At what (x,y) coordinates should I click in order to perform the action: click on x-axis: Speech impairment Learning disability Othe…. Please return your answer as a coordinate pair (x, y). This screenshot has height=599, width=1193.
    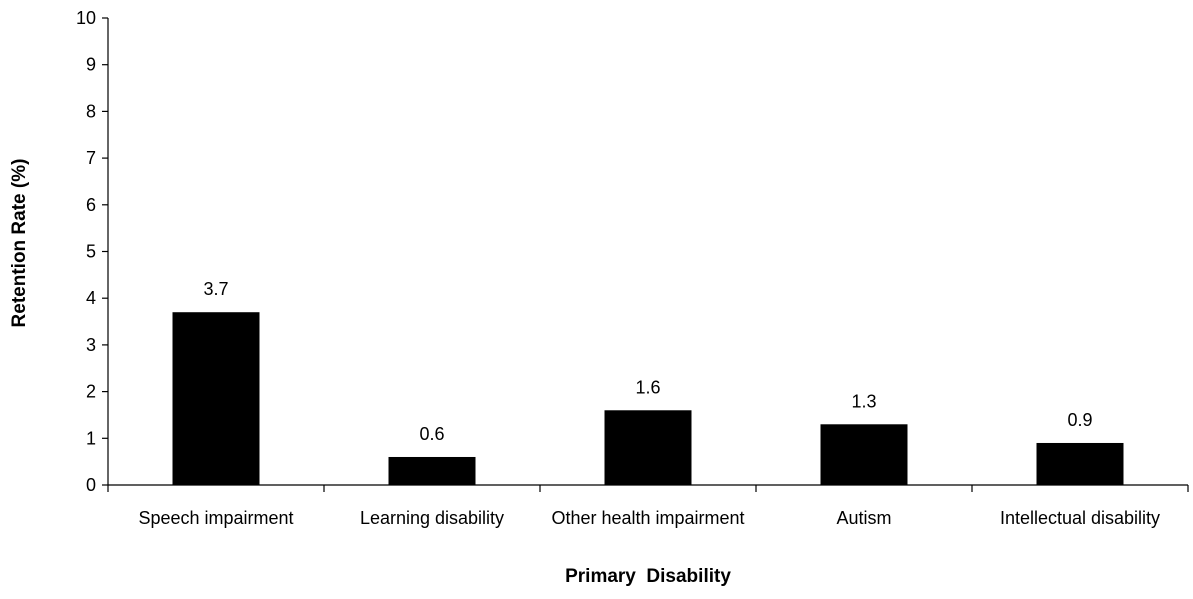
    Looking at the image, I should click on (648, 506).